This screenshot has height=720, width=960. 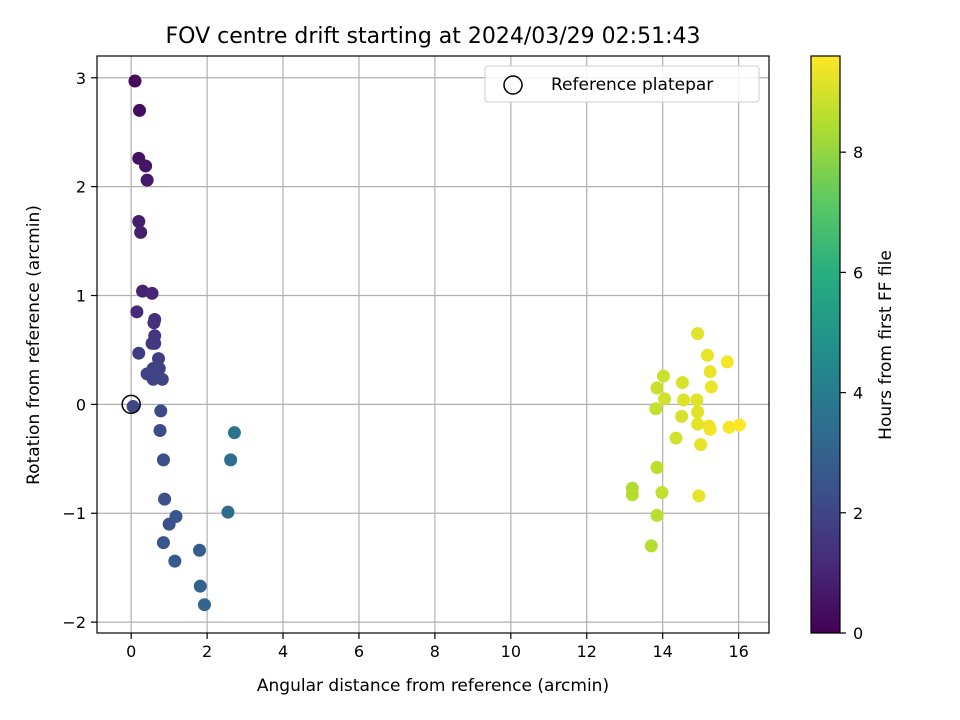 I want to click on reference-platepar-marker, so click(x=131, y=404).